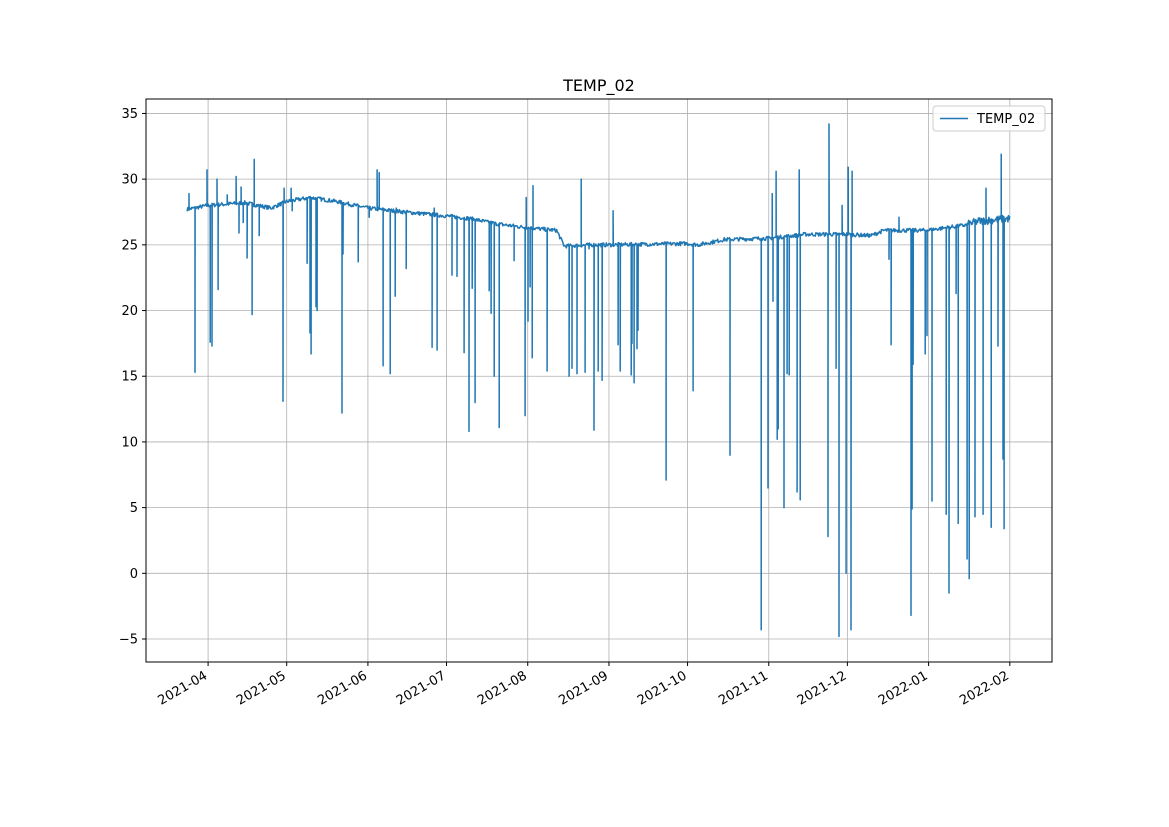 The height and width of the screenshot is (827, 1169). What do you see at coordinates (129, 114) in the screenshot?
I see `y-tick-label: 35` at bounding box center [129, 114].